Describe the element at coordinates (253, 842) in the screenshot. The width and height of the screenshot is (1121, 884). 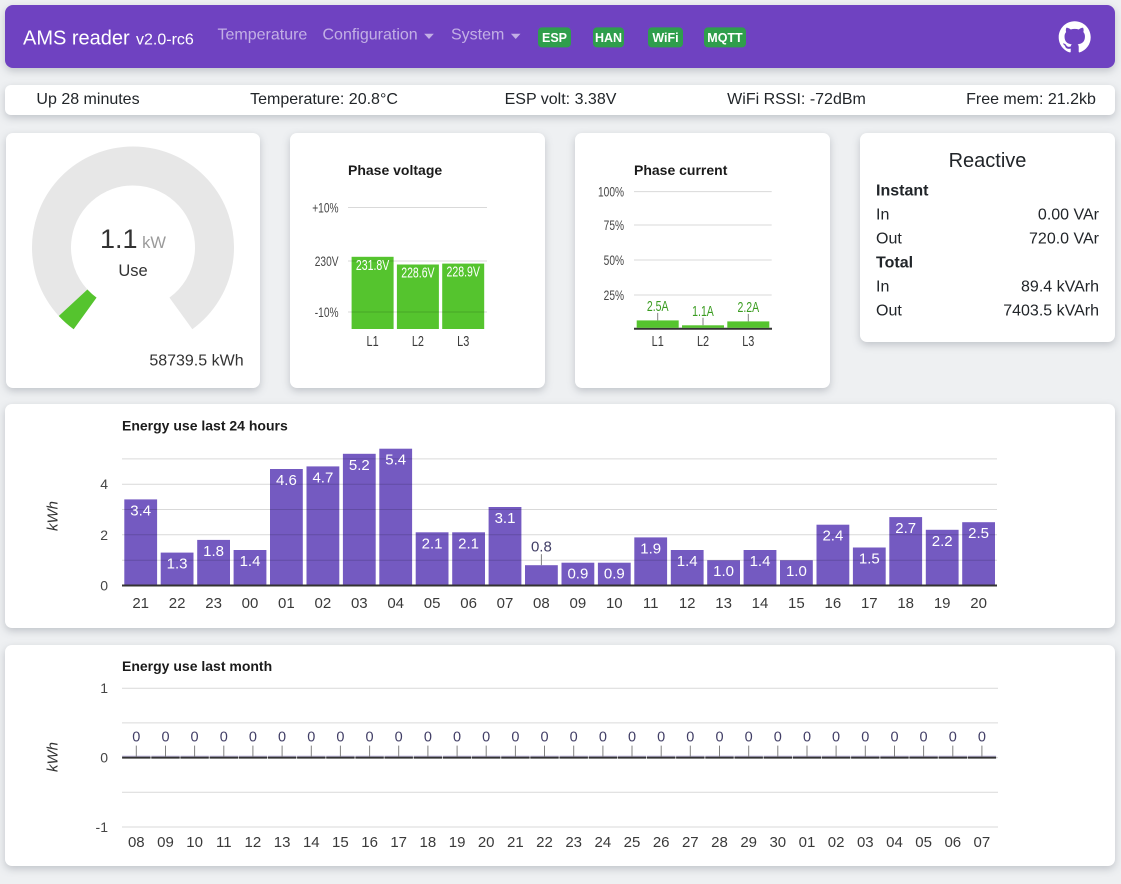
I see `svg-text: 12` at that location.